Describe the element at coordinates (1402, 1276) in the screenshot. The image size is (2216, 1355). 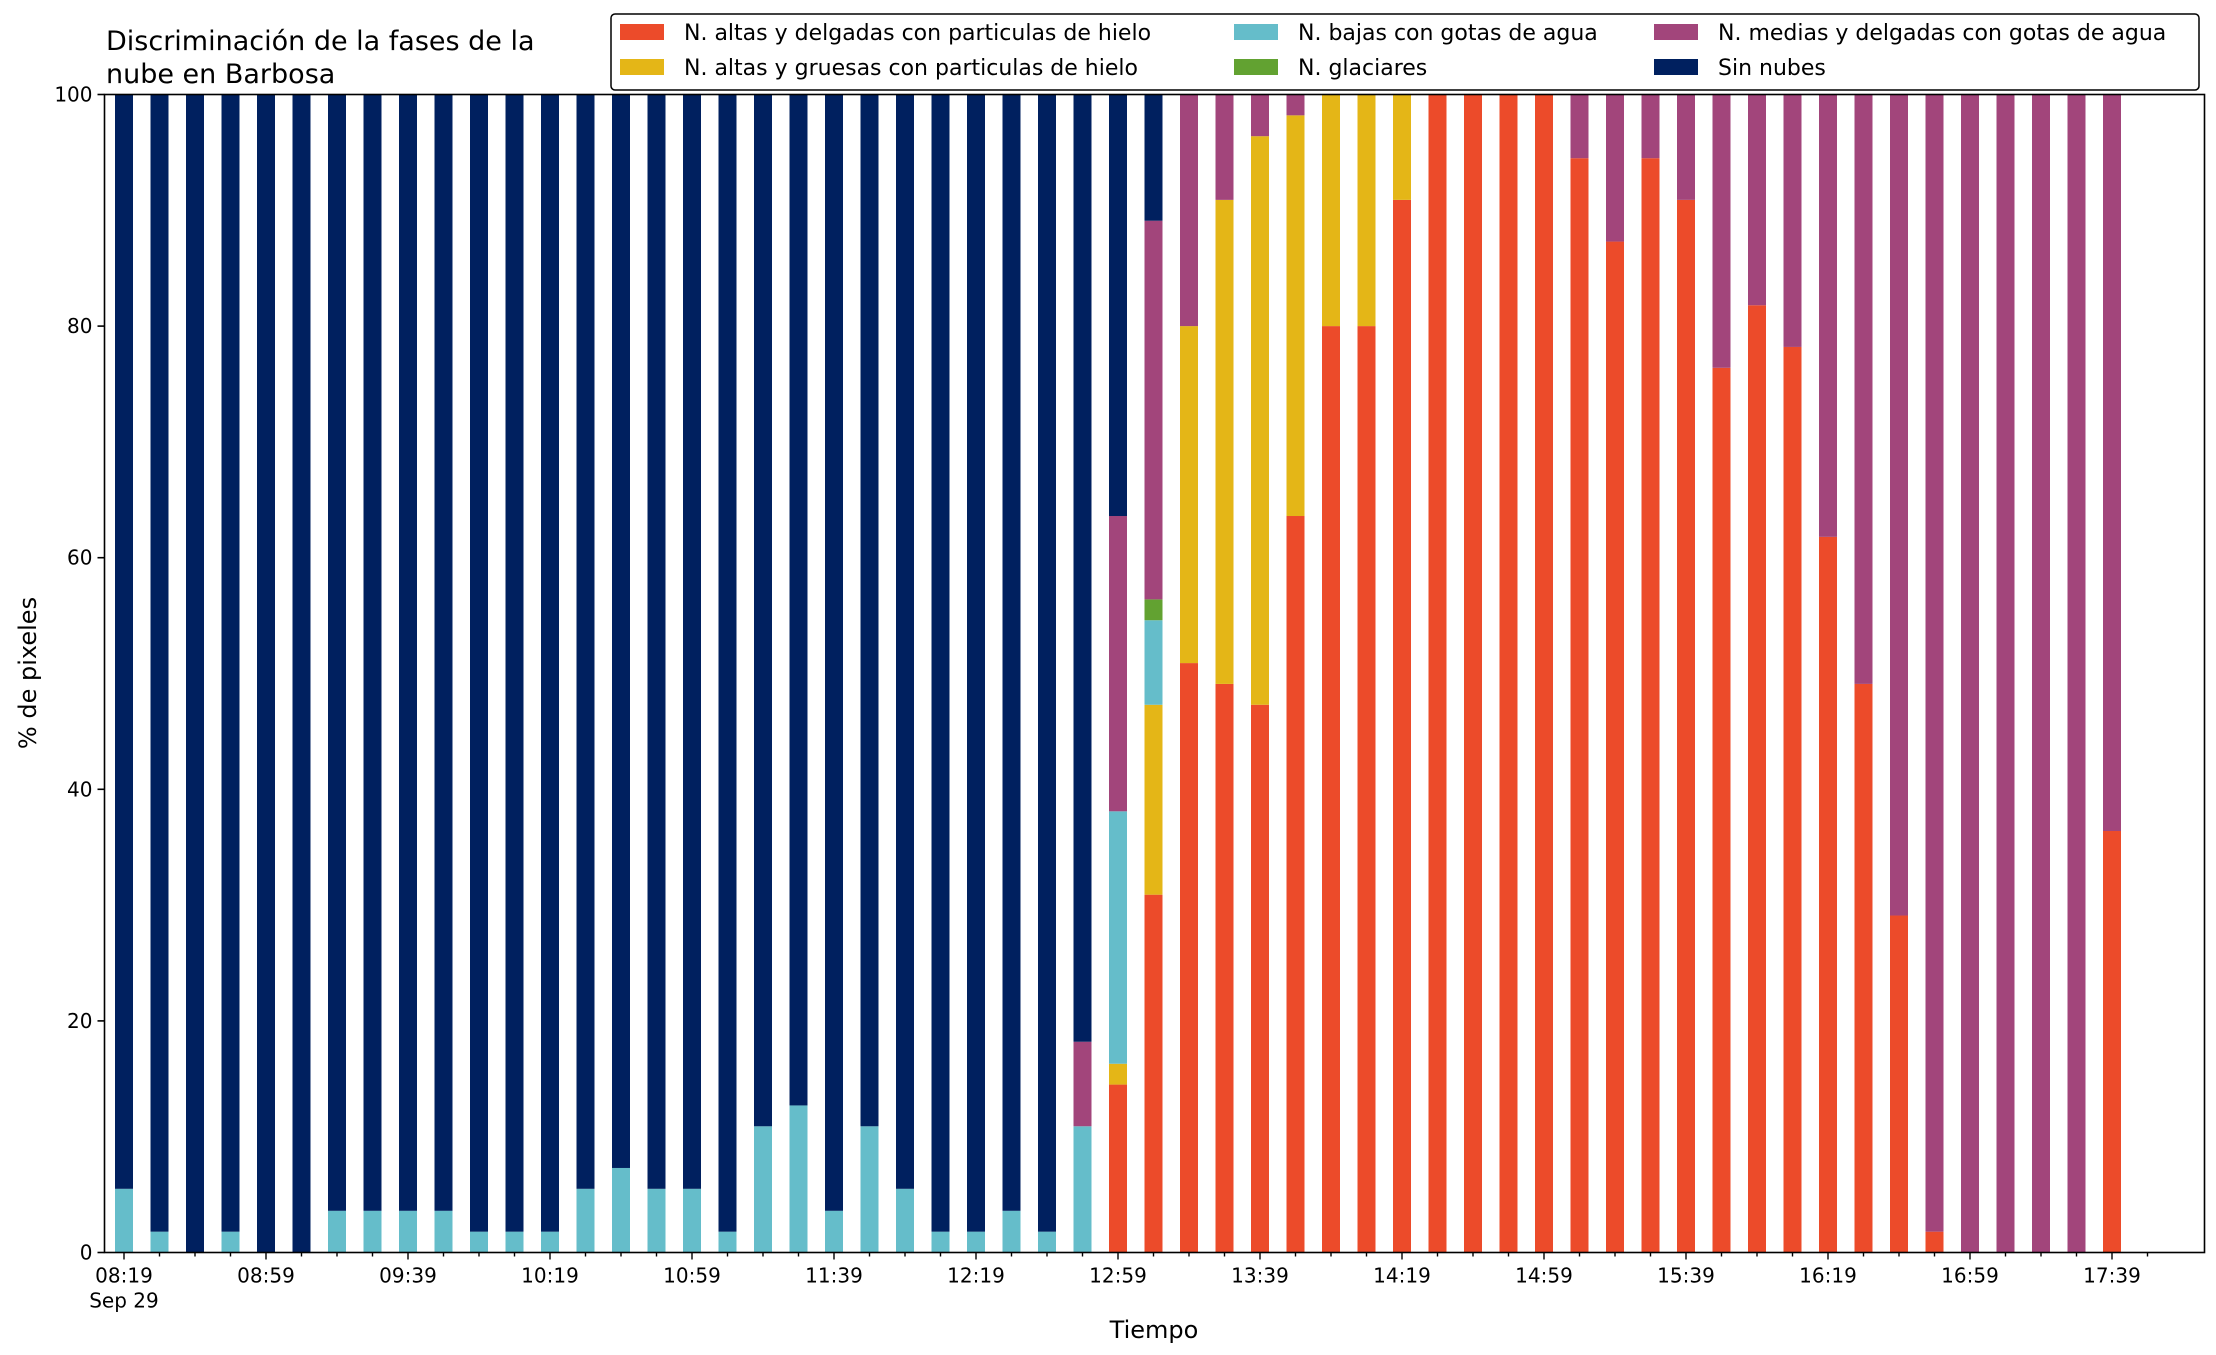
I see `x-tick-label-9: 14:19` at that location.